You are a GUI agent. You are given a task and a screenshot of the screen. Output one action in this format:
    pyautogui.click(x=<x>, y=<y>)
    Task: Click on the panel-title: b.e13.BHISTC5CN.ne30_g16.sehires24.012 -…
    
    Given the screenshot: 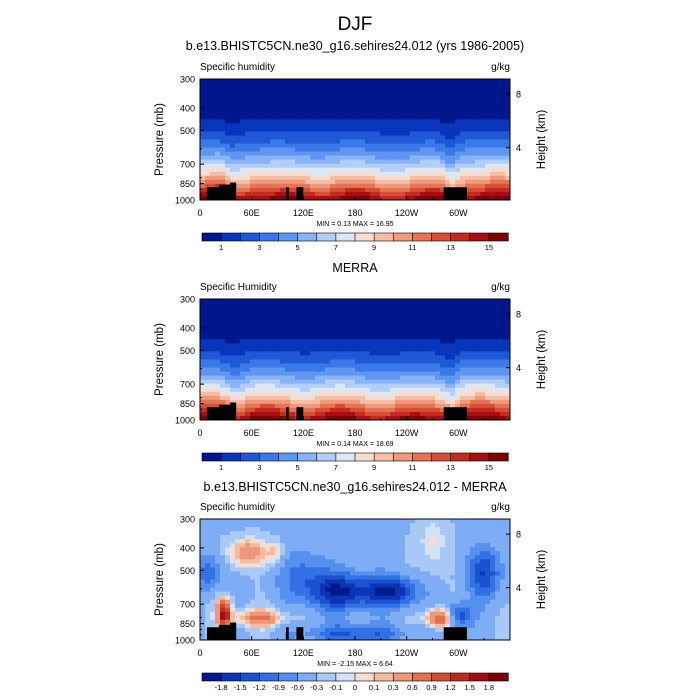 What is the action you would take?
    pyautogui.click(x=356, y=487)
    